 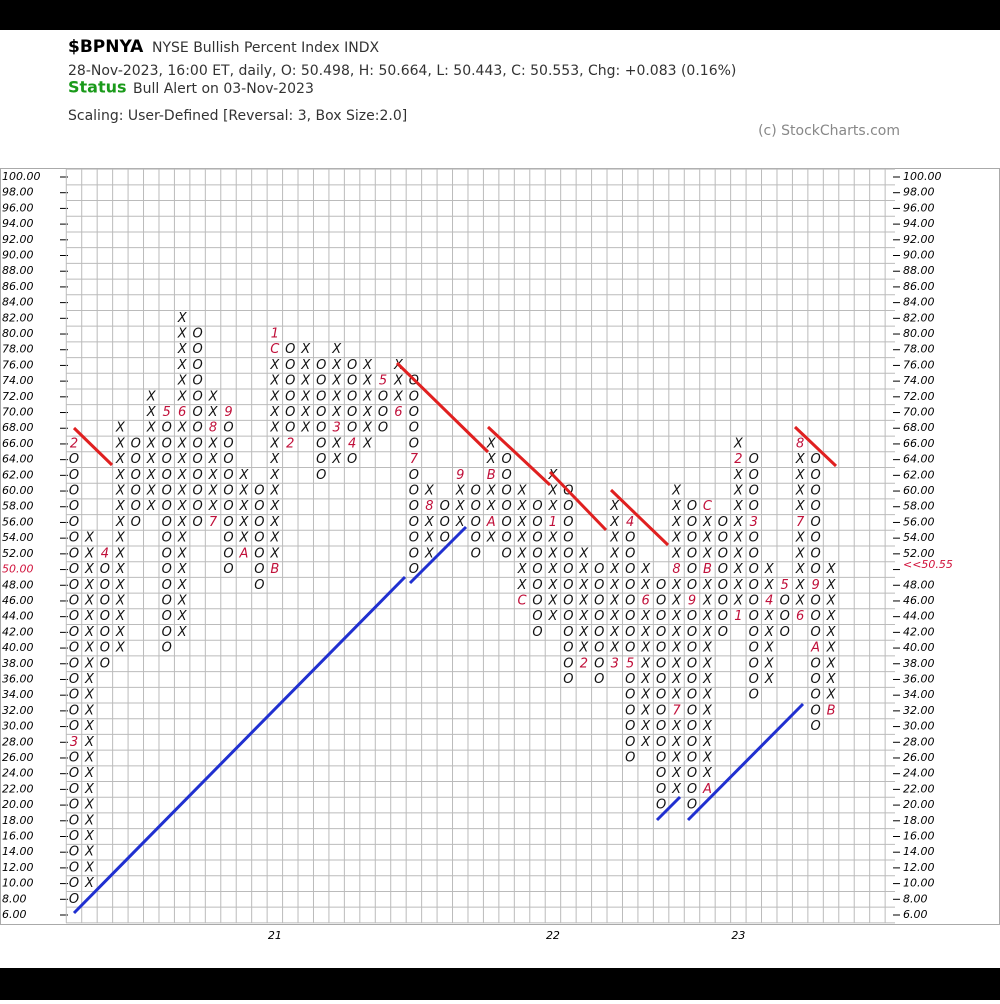 What do you see at coordinates (919, 883) in the screenshot?
I see `y-tick-label: 10.00` at bounding box center [919, 883].